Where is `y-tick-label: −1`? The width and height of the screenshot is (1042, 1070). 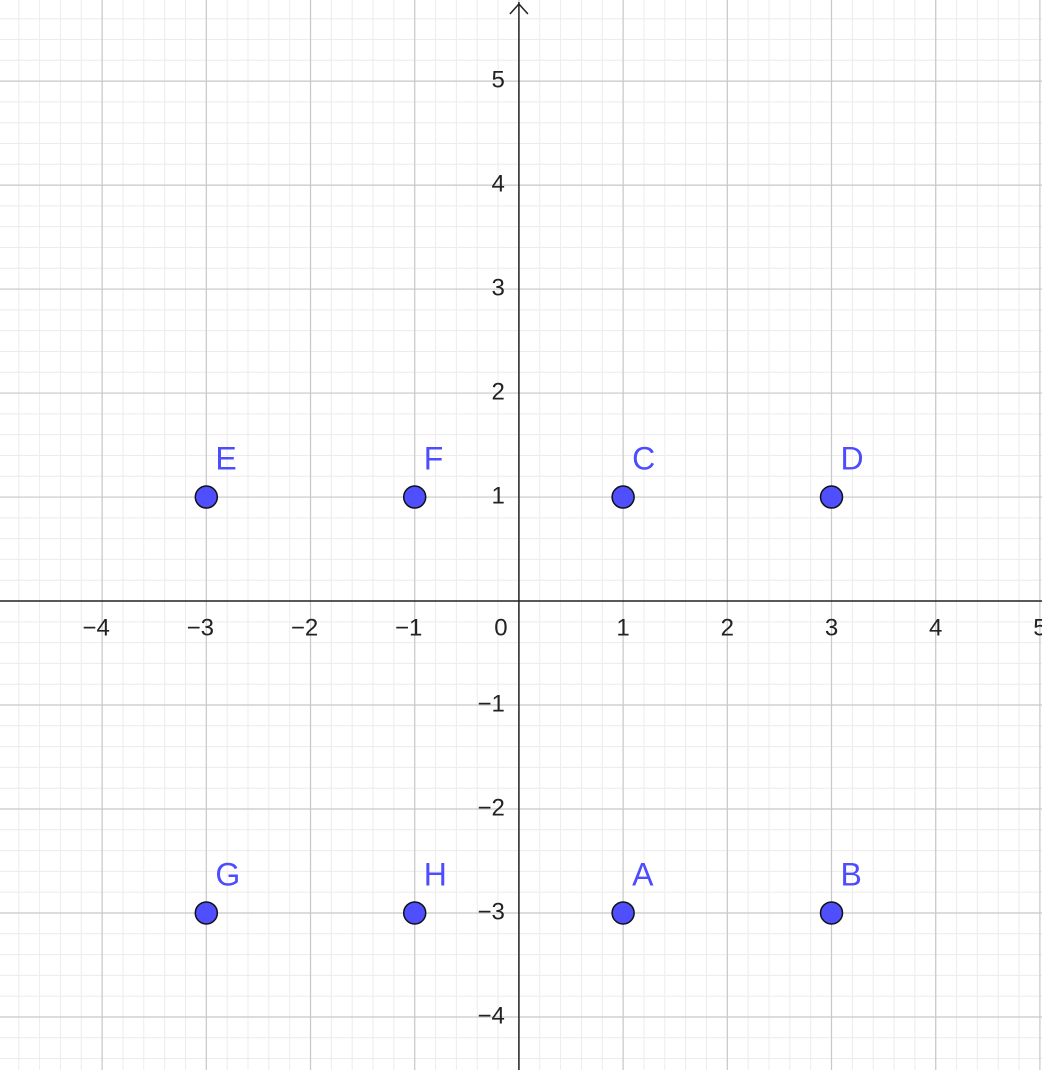
y-tick-label: −1 is located at coordinates (491, 703).